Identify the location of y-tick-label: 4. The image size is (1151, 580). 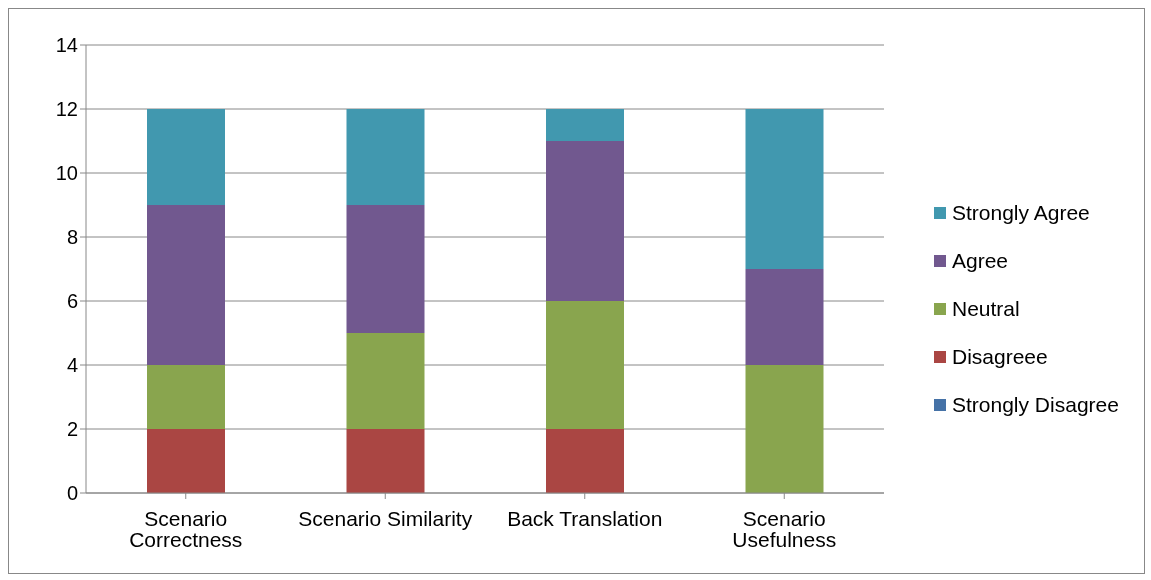
(72, 365).